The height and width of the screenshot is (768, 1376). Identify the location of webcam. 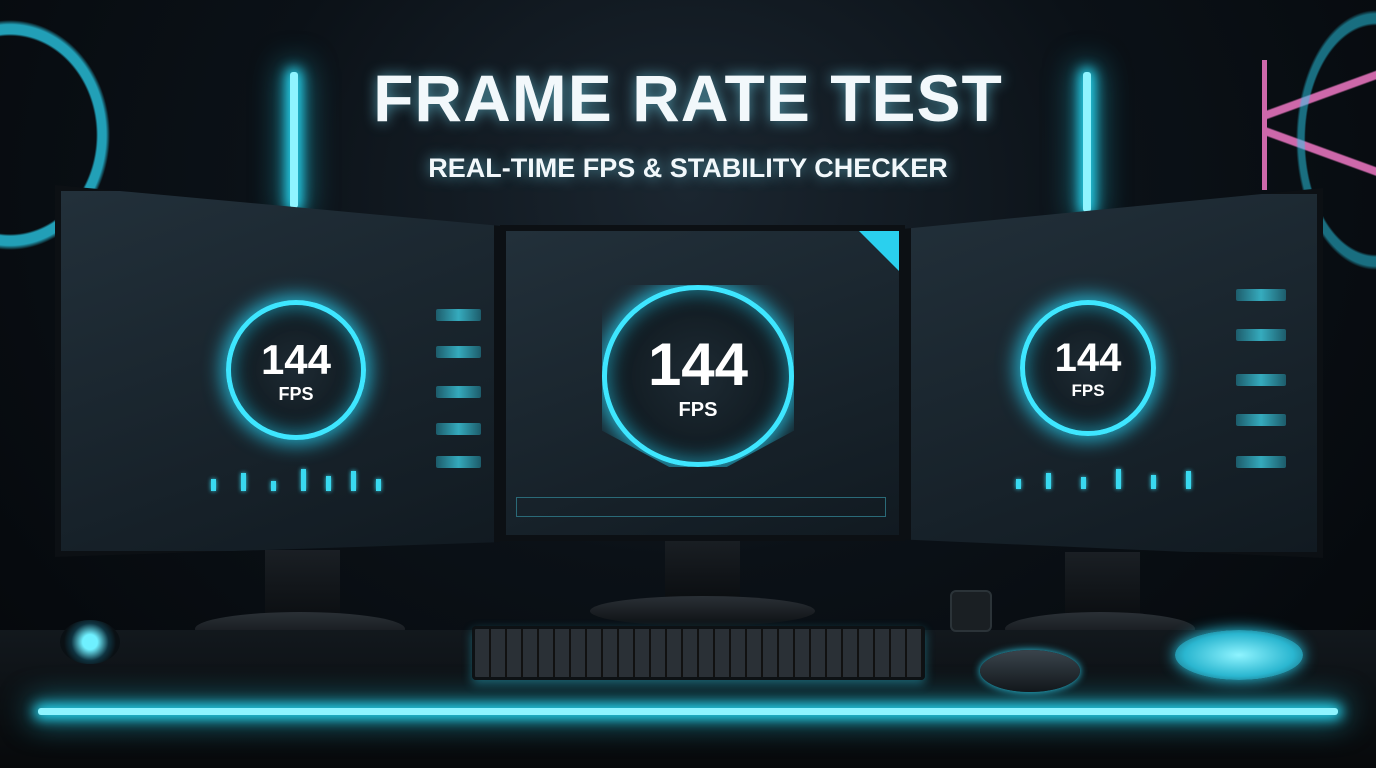
(971, 611).